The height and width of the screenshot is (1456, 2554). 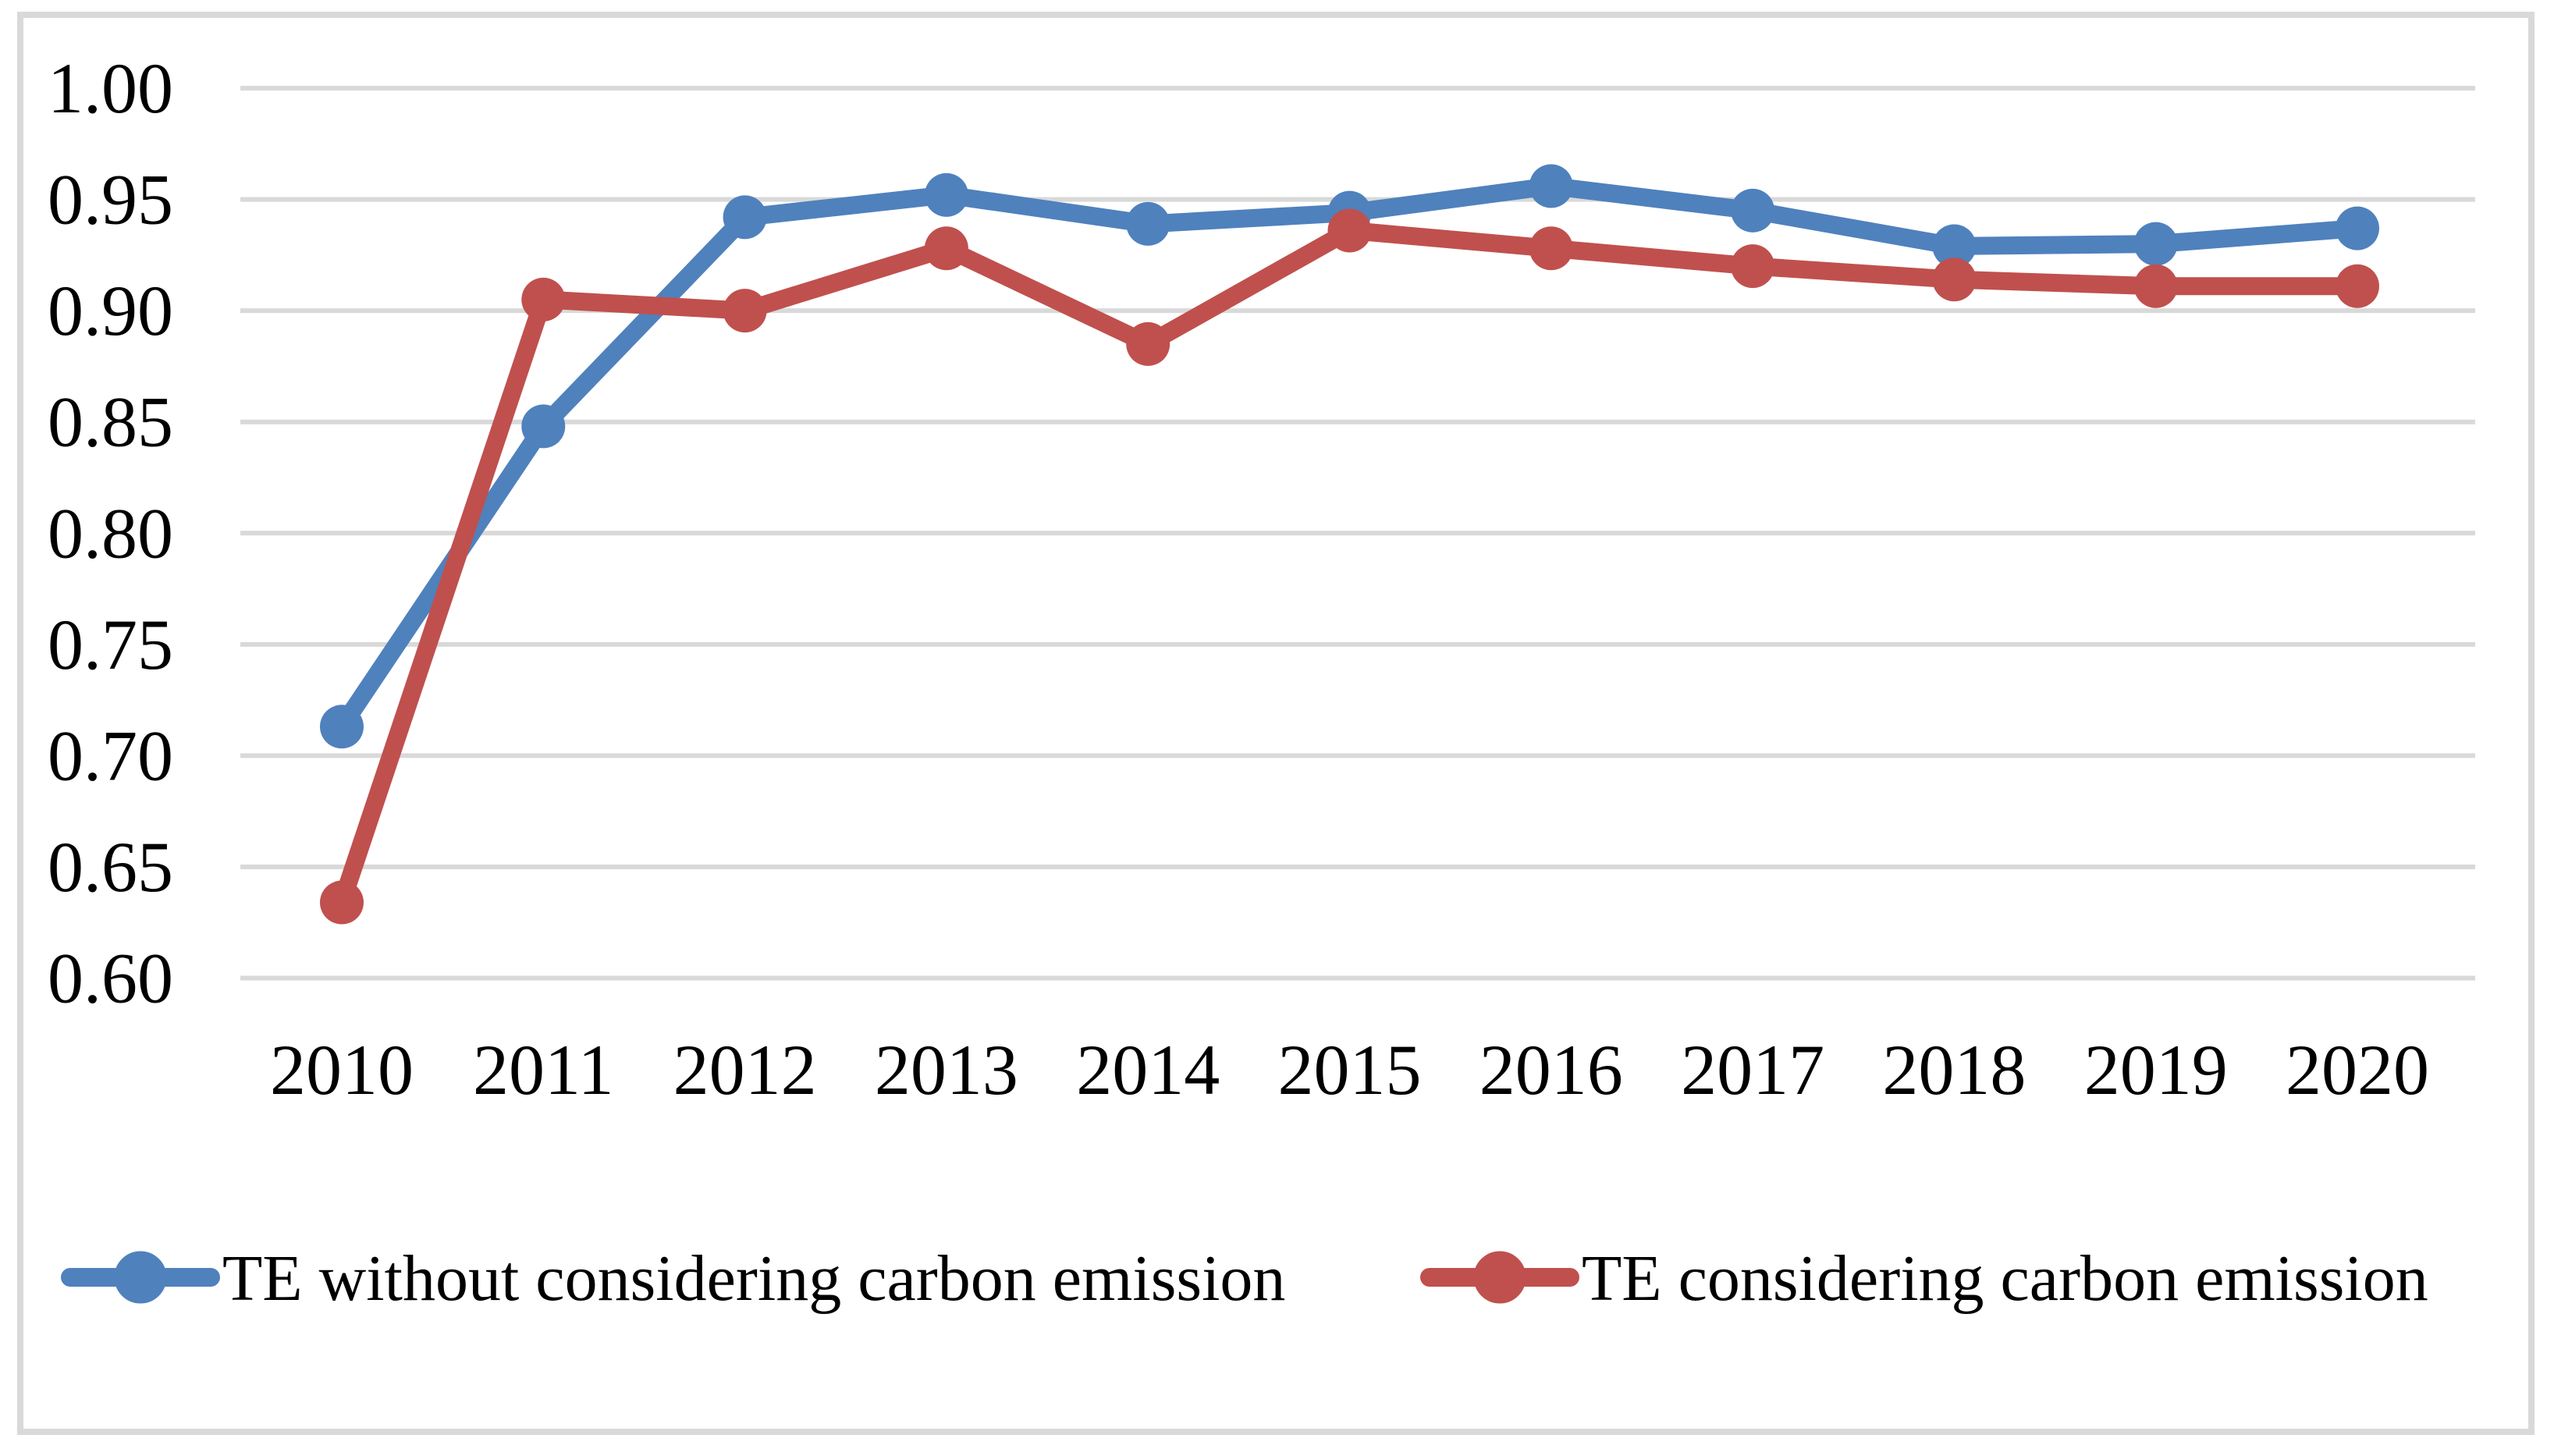 I want to click on x-tick-label: 2012, so click(x=745, y=1070).